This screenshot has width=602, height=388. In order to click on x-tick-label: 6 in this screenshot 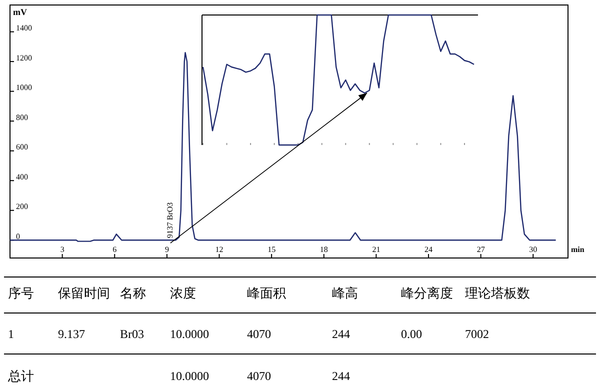, I will do `click(114, 249)`.